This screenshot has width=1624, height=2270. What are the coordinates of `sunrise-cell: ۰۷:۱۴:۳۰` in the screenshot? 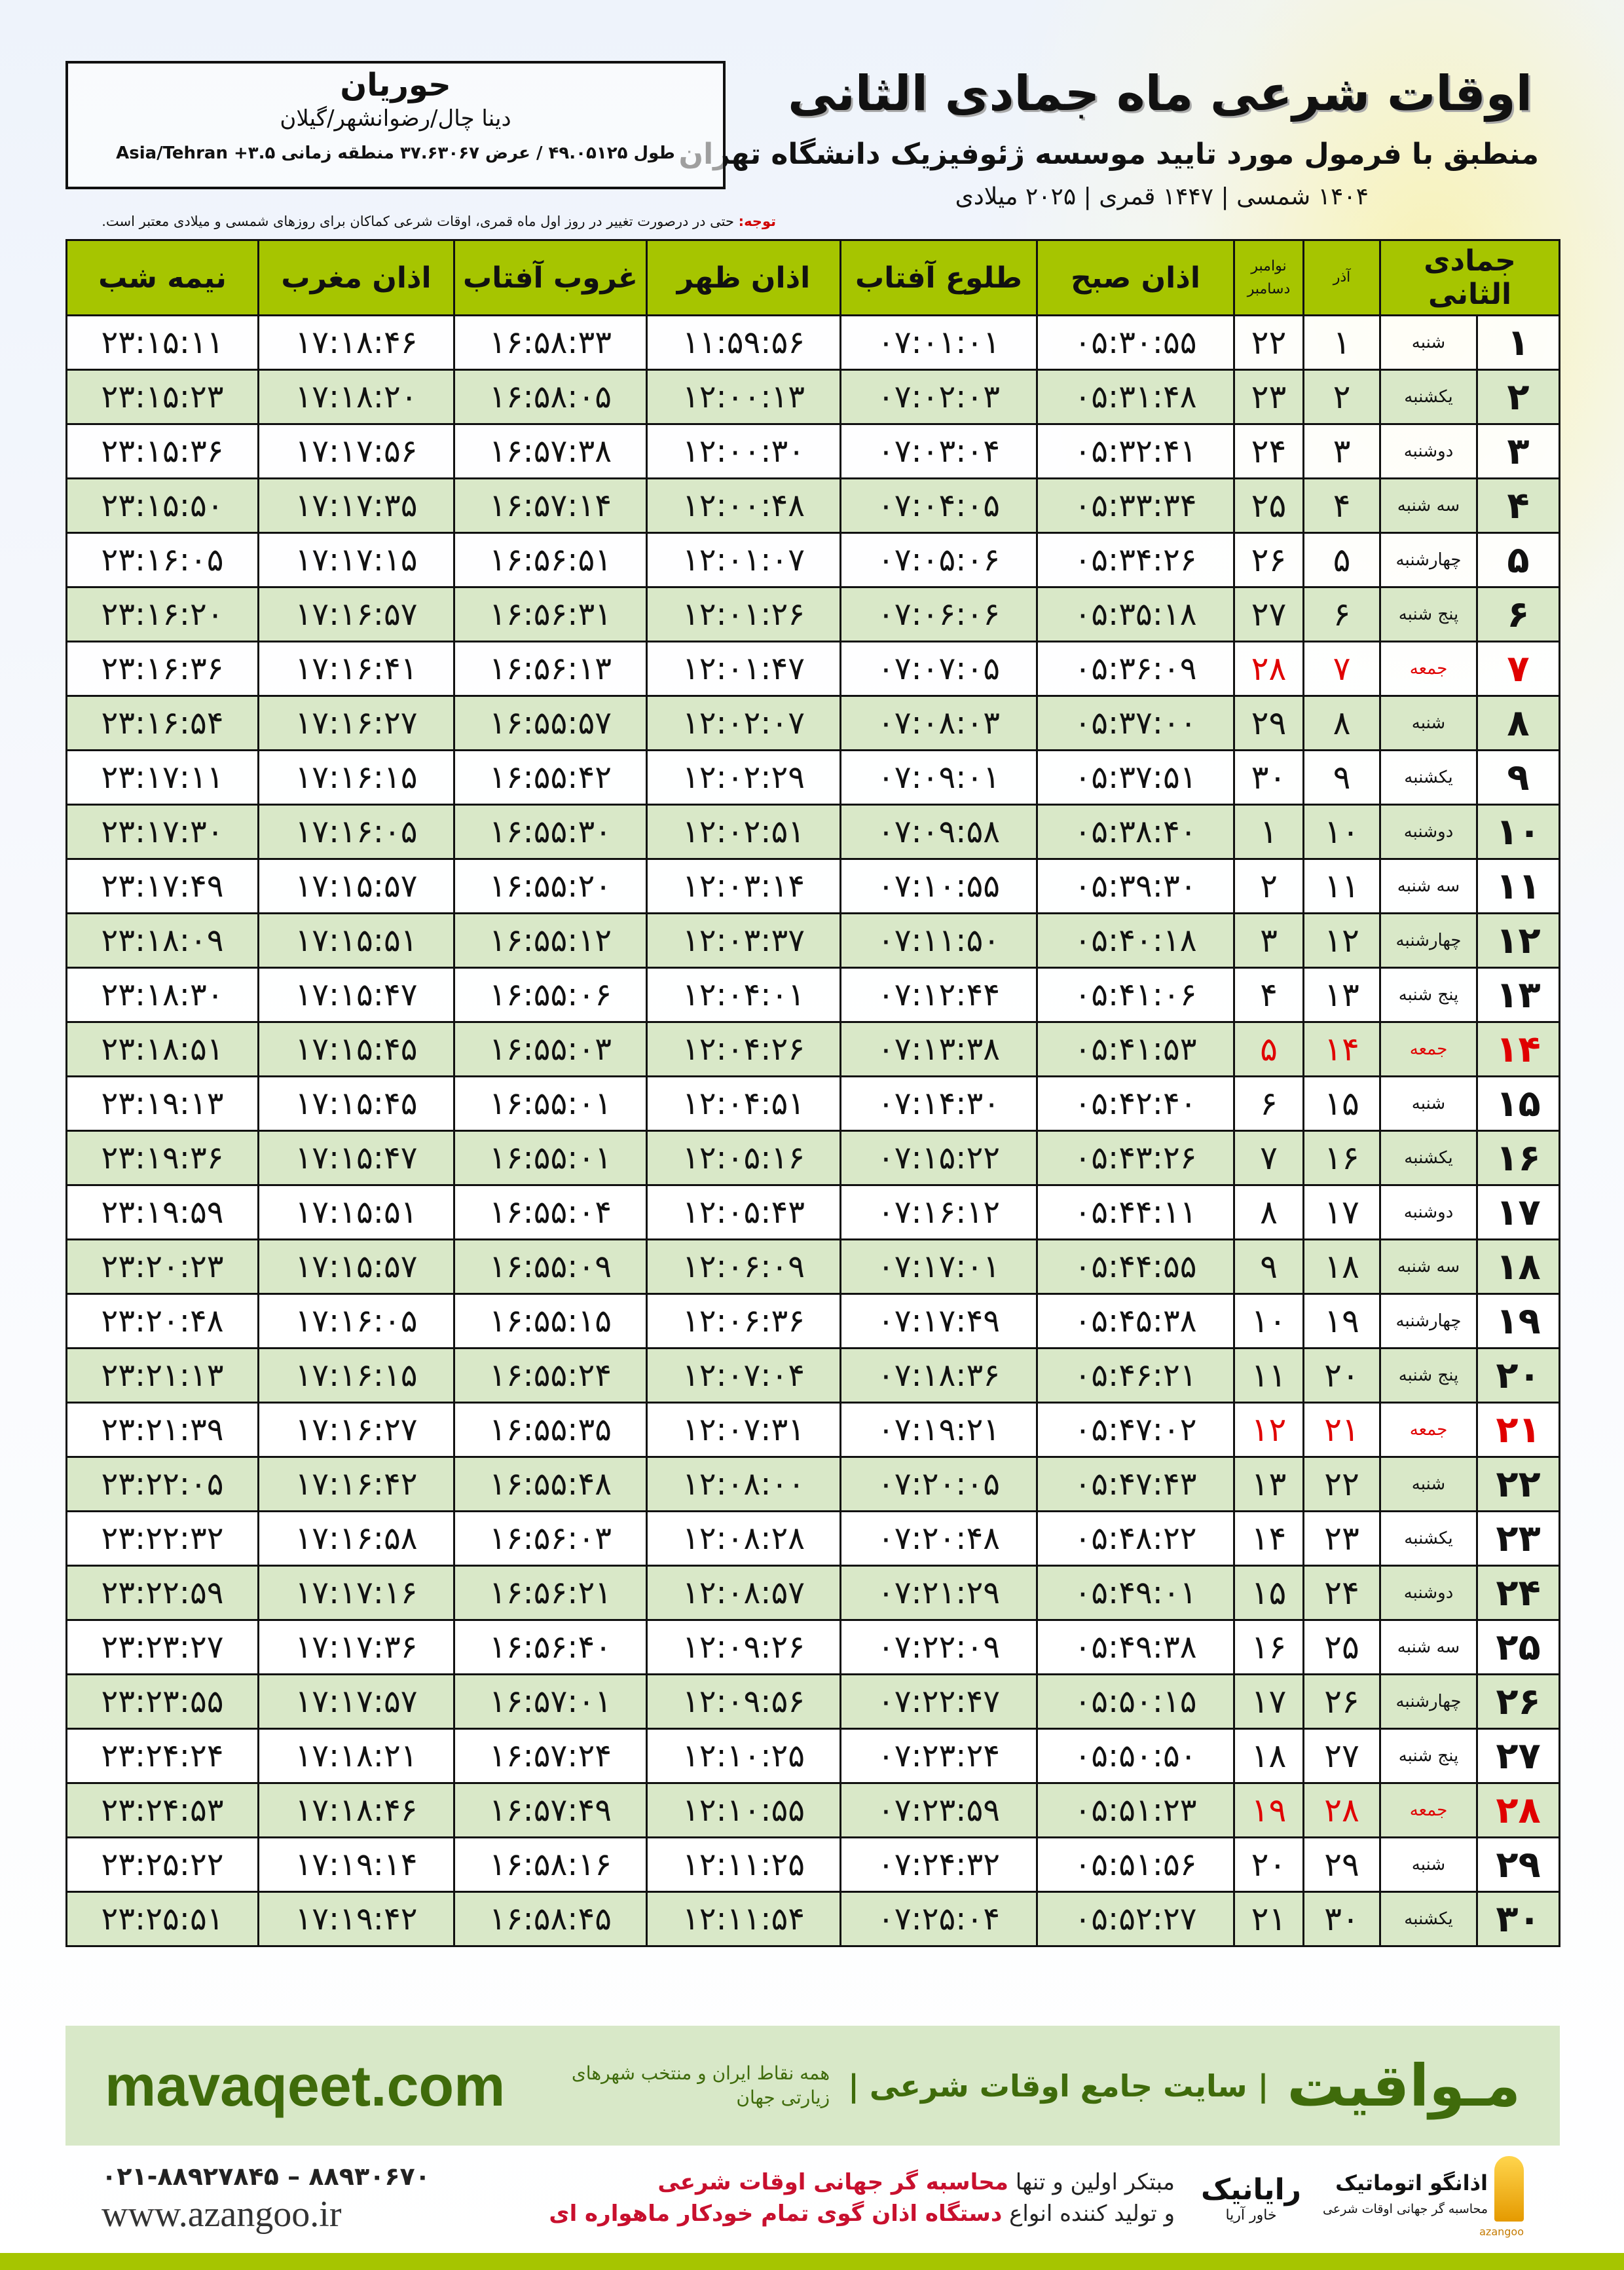 It's located at (939, 1103).